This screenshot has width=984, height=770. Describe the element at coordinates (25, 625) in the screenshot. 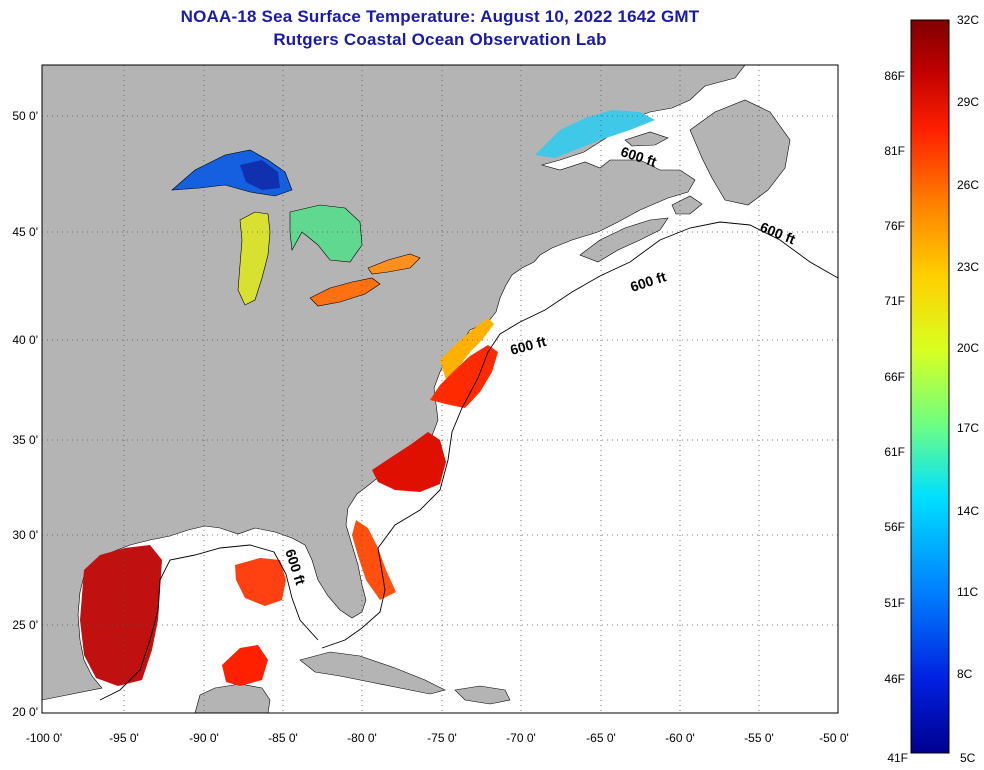

I see `lat-tick: 25 0'` at that location.